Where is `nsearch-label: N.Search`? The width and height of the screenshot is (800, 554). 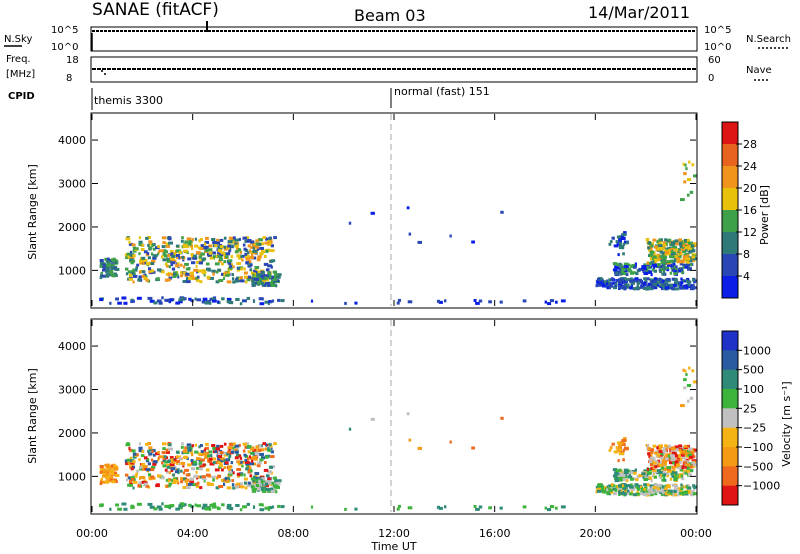 nsearch-label: N.Search is located at coordinates (768, 39).